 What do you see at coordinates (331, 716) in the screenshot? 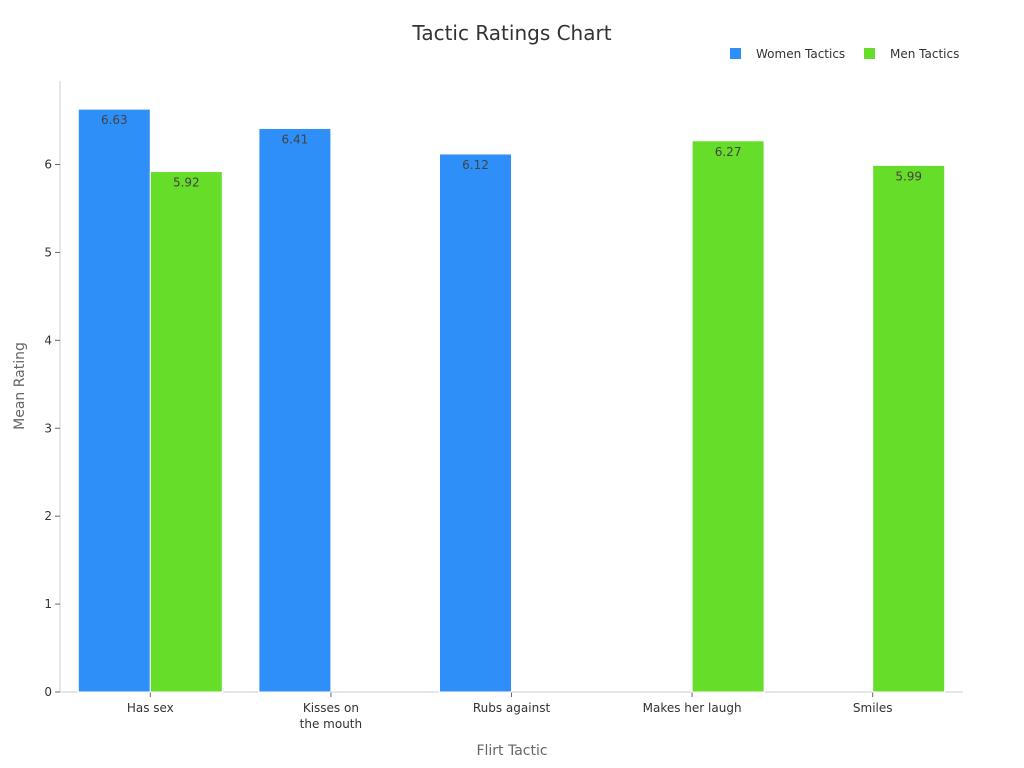
I see `x-tick-label: Kisses on the mouth` at bounding box center [331, 716].